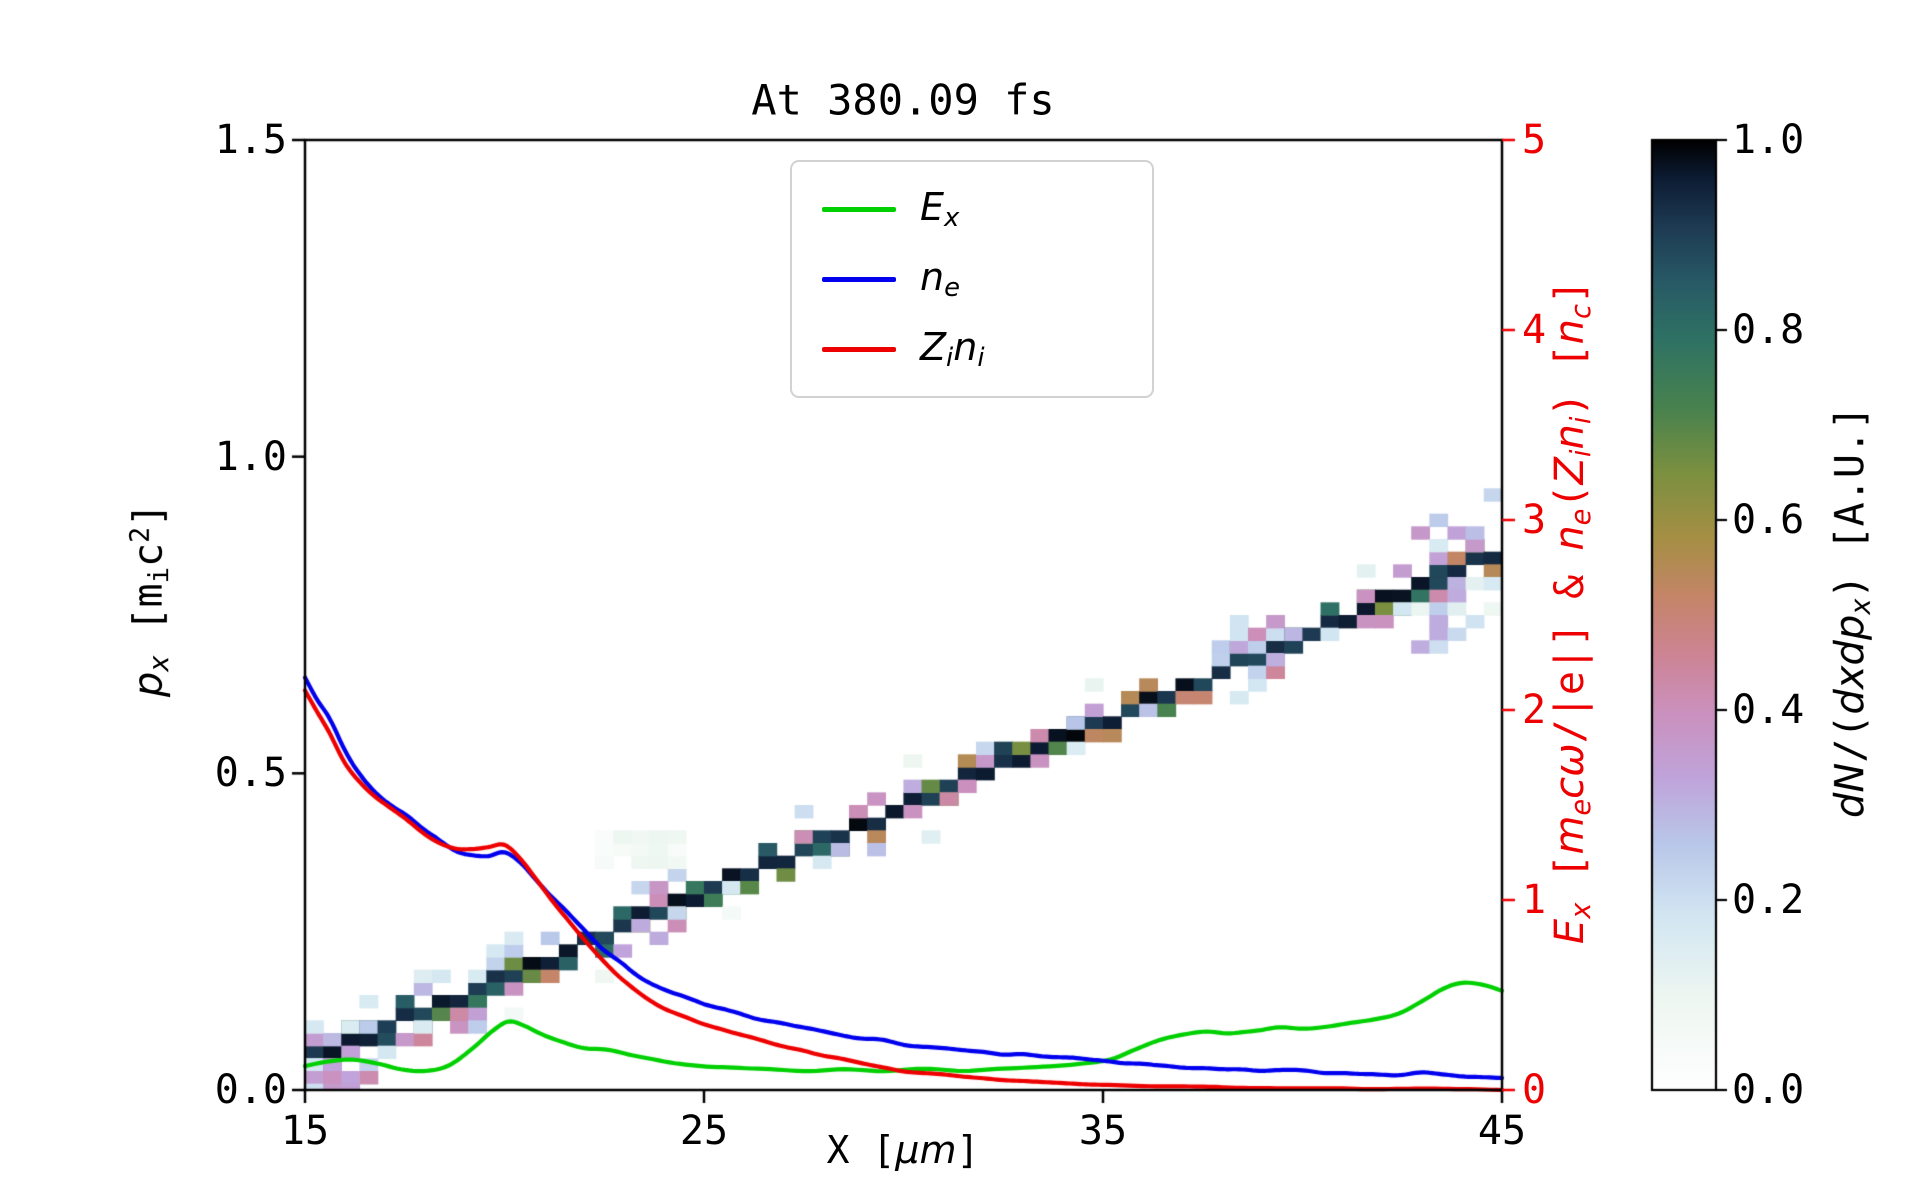 The width and height of the screenshot is (1920, 1200). Describe the element at coordinates (1768, 140) in the screenshot. I see `colorbar-tick-label: 1.0` at that location.